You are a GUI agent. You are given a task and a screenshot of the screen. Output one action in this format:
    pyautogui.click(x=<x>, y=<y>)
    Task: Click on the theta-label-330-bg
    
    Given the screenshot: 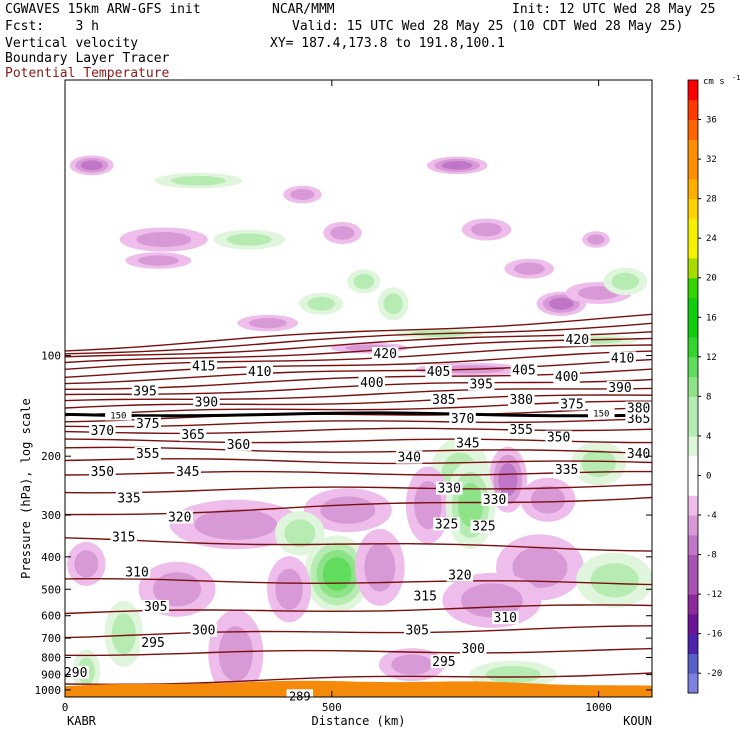 What is the action you would take?
    pyautogui.click(x=494, y=499)
    